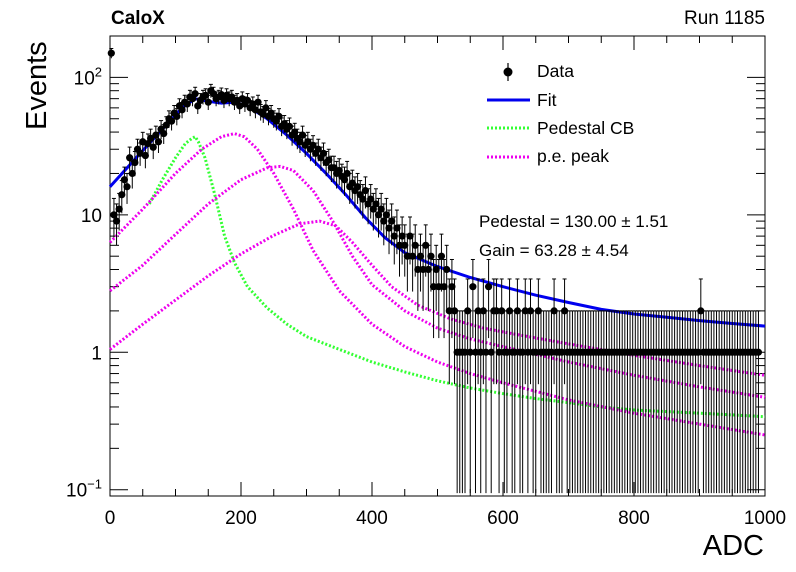  What do you see at coordinates (96, 353) in the screenshot?
I see `y-tick-label: 1` at bounding box center [96, 353].